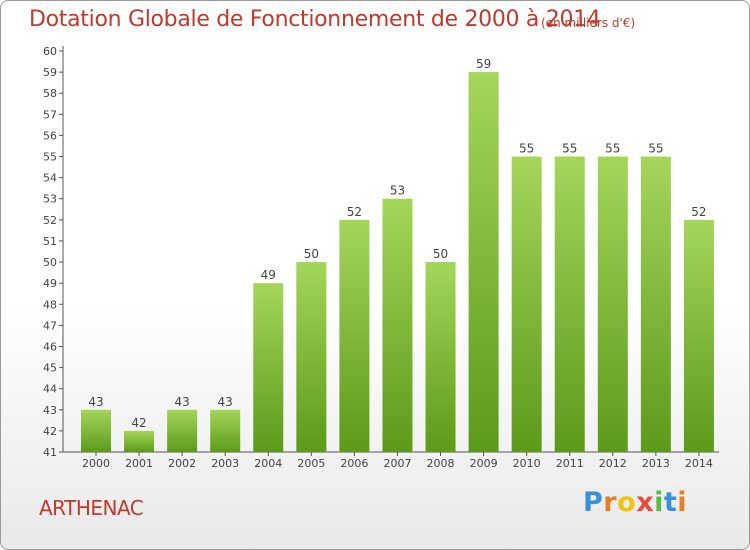  I want to click on x-tick-label: 2001, so click(139, 463).